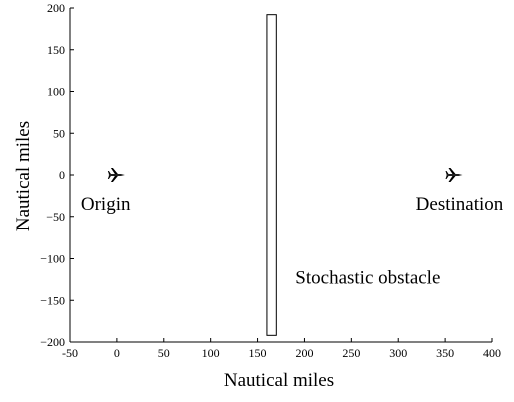 This screenshot has height=402, width=514. Describe the element at coordinates (271, 175) in the screenshot. I see `stochastic-obstacle-rect` at that location.